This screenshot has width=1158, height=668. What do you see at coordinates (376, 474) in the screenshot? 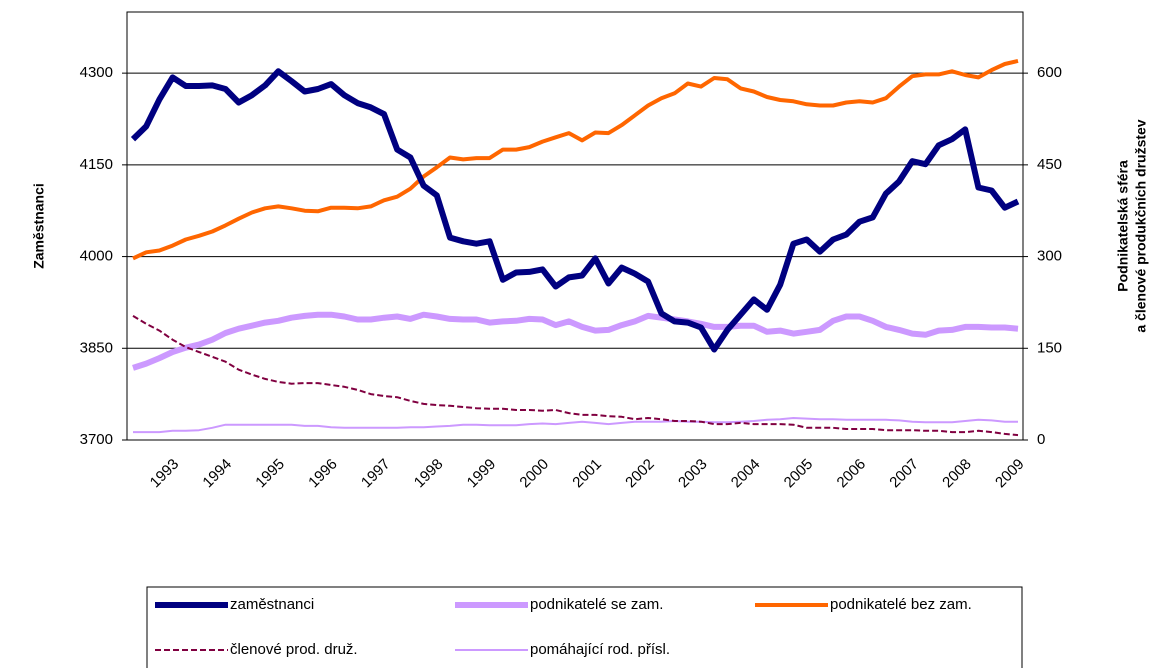
I see `x-tick-label: 1997` at bounding box center [376, 474].